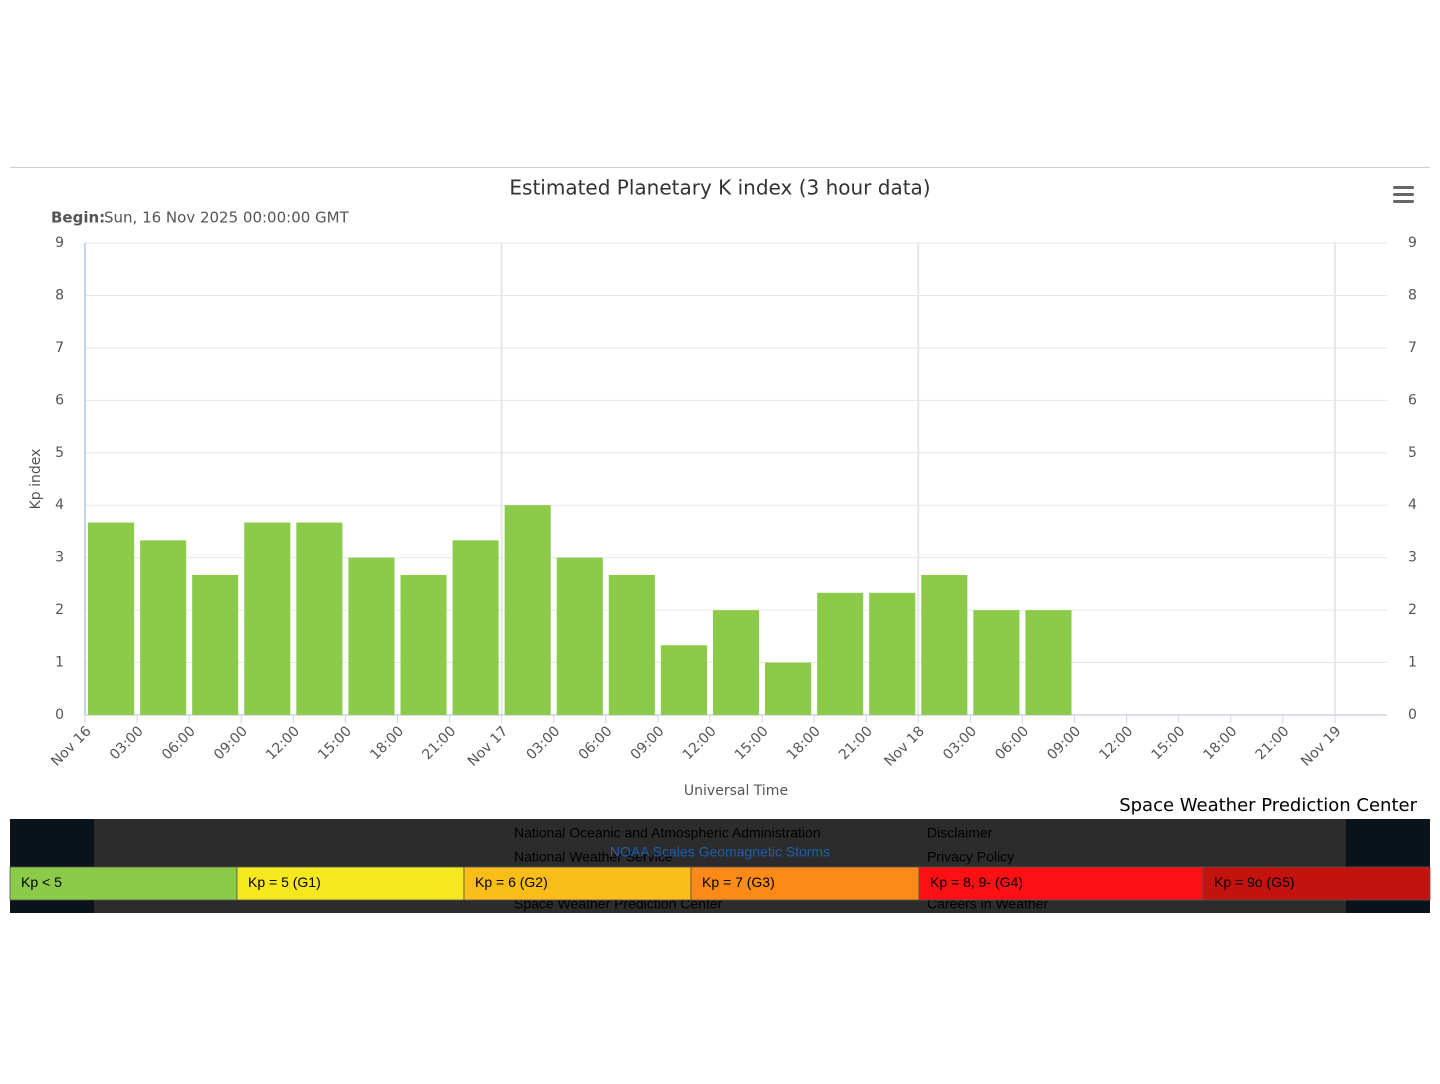  What do you see at coordinates (78, 218) in the screenshot?
I see `subtitle-label: Begin:` at bounding box center [78, 218].